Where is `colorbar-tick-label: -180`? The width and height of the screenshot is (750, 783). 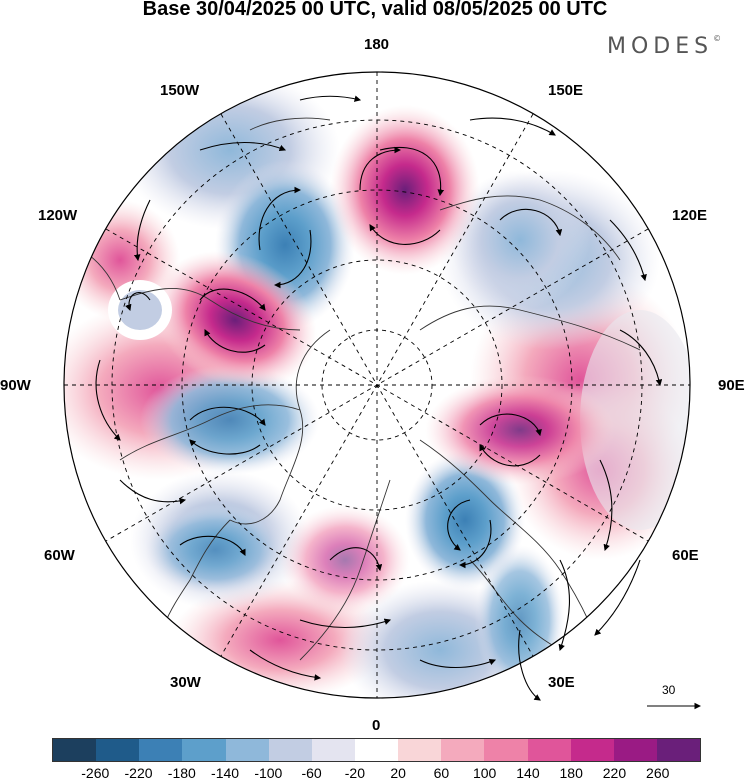
colorbar-tick-label: -180 is located at coordinates (181, 773).